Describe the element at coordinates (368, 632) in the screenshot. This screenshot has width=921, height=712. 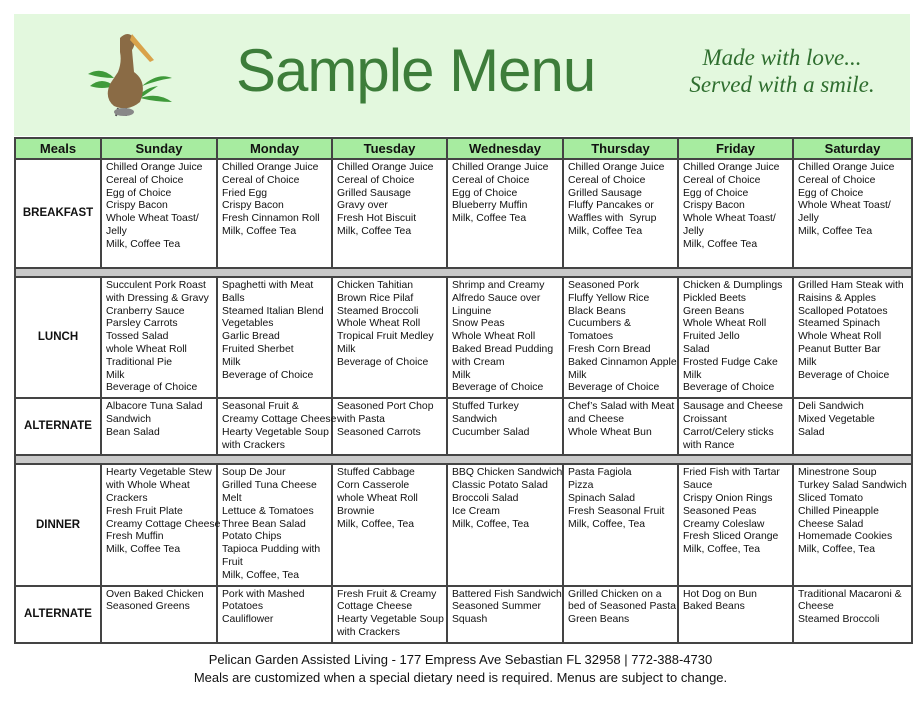
I see `menu-item: with Crackers` at that location.